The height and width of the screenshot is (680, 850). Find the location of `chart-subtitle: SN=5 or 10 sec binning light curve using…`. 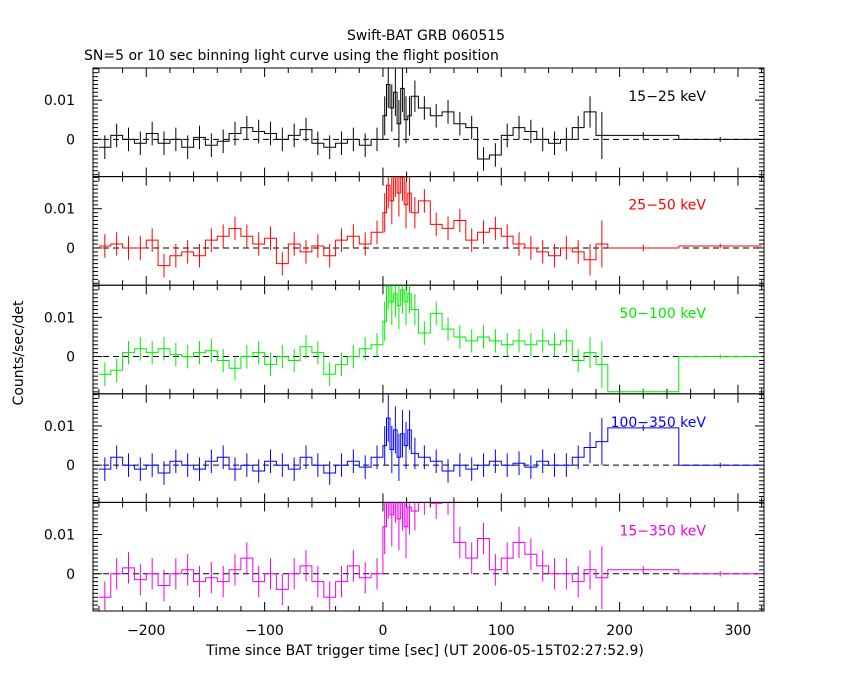

chart-subtitle: SN=5 or 10 sec binning light curve using… is located at coordinates (291, 56).